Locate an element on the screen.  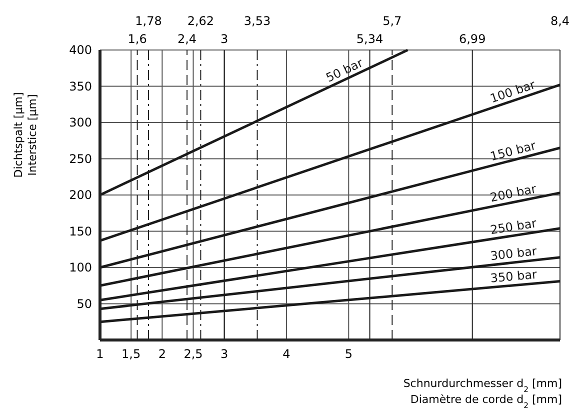
text: 250 bar is located at coordinates (513, 227).